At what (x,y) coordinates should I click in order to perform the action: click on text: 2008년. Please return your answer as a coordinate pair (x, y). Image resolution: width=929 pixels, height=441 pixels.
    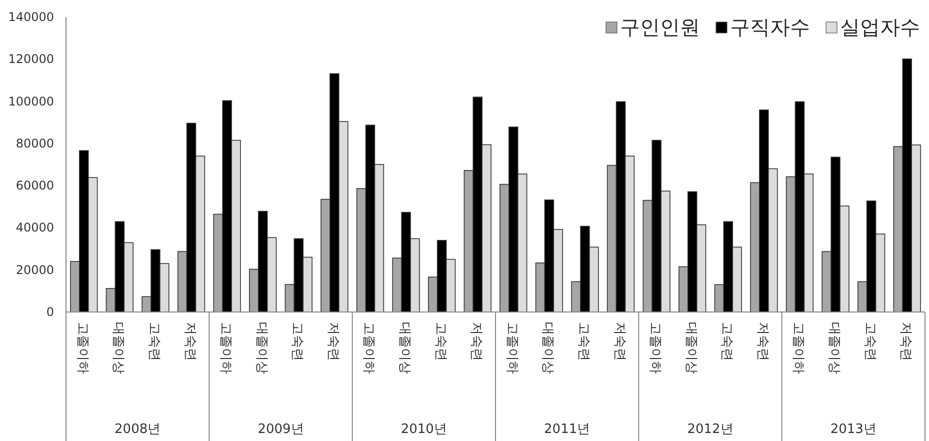
    Looking at the image, I should click on (137, 429).